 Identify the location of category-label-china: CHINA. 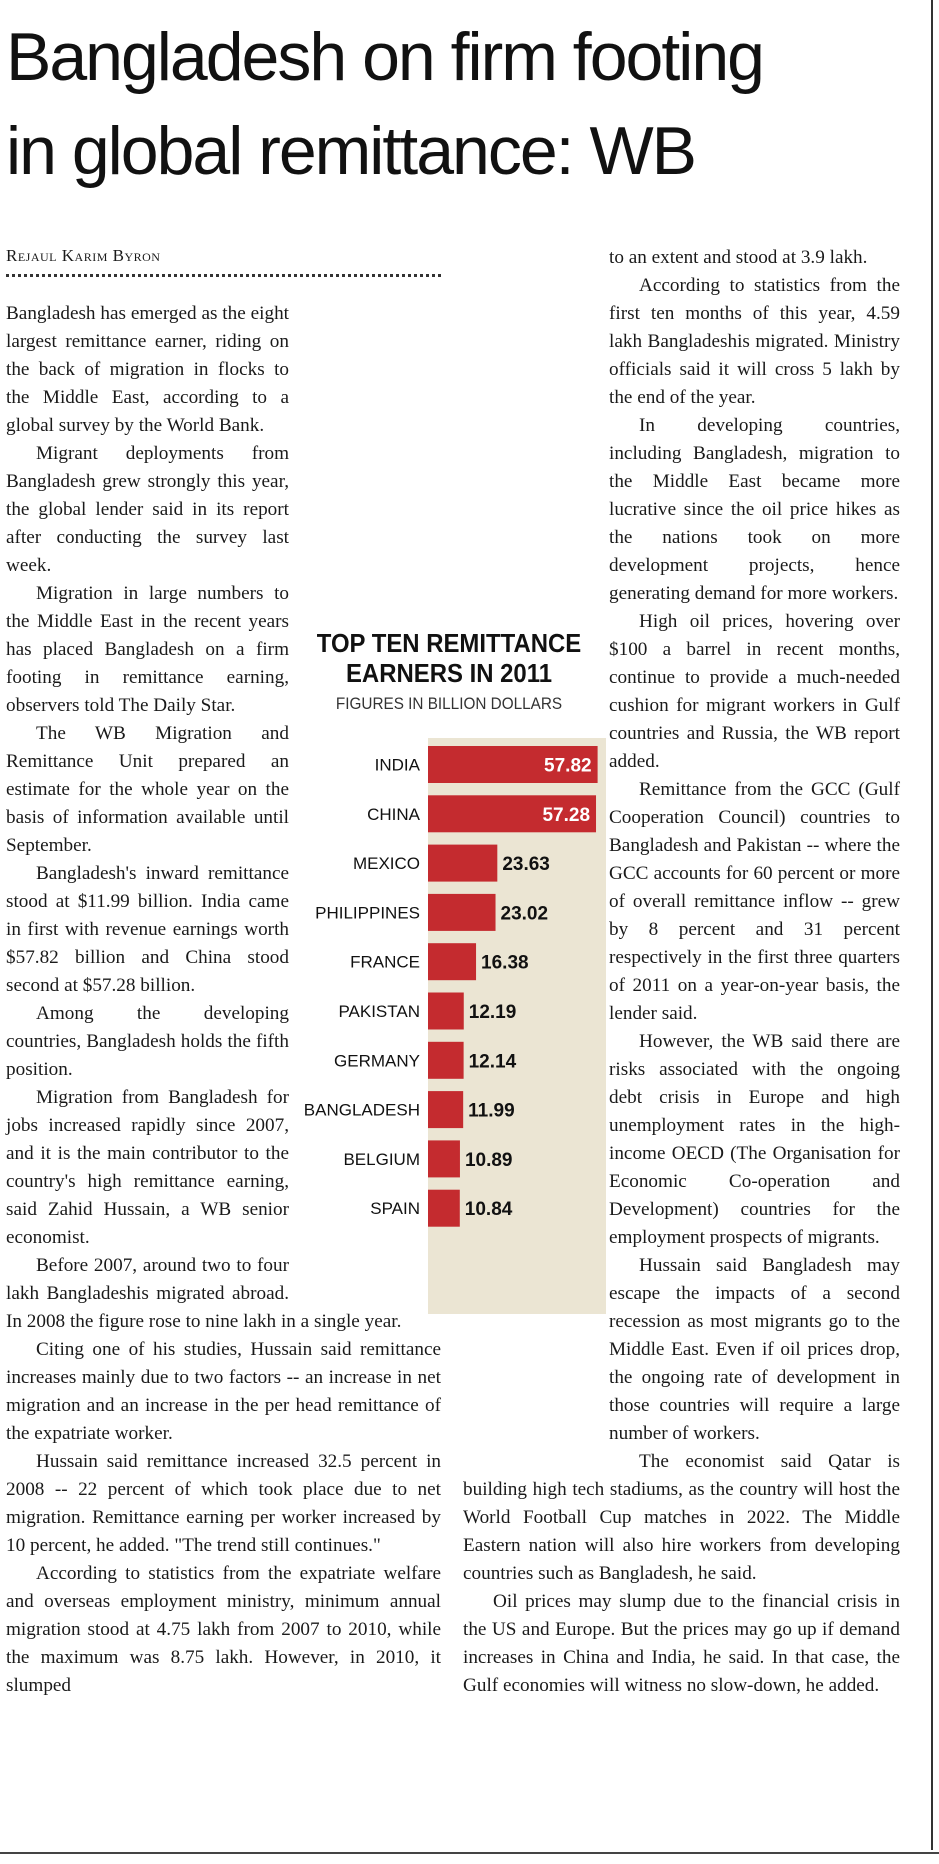
(394, 814).